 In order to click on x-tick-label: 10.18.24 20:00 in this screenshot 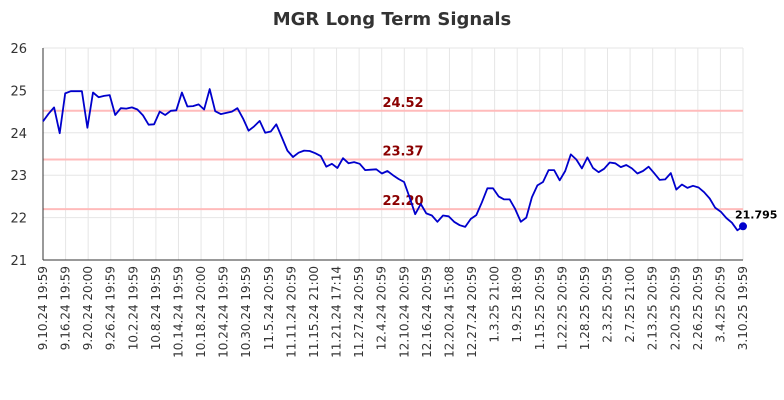, I will do `click(201, 312)`.